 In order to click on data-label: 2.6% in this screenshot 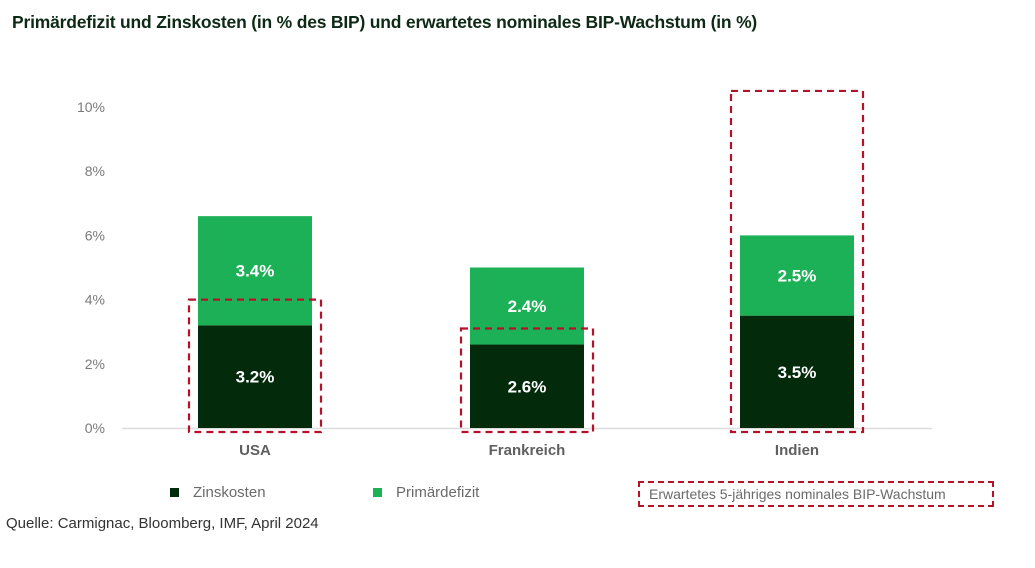, I will do `click(527, 386)`.